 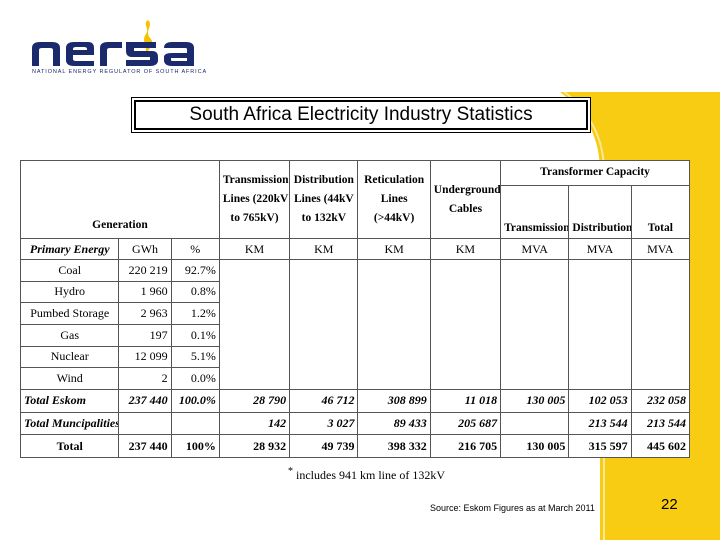 What do you see at coordinates (535, 446) in the screenshot?
I see `total-cell: 130 005` at bounding box center [535, 446].